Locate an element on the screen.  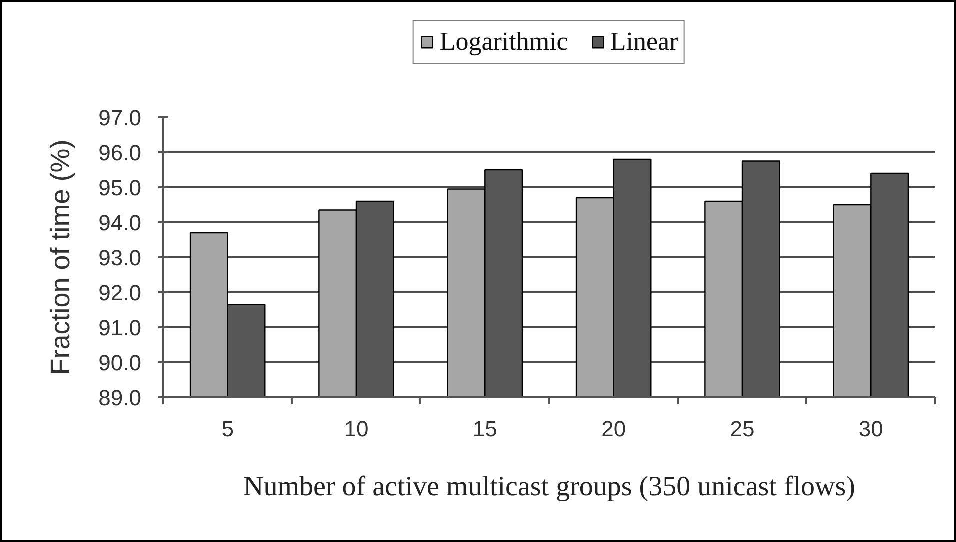
x-tick-label: 30 is located at coordinates (871, 429).